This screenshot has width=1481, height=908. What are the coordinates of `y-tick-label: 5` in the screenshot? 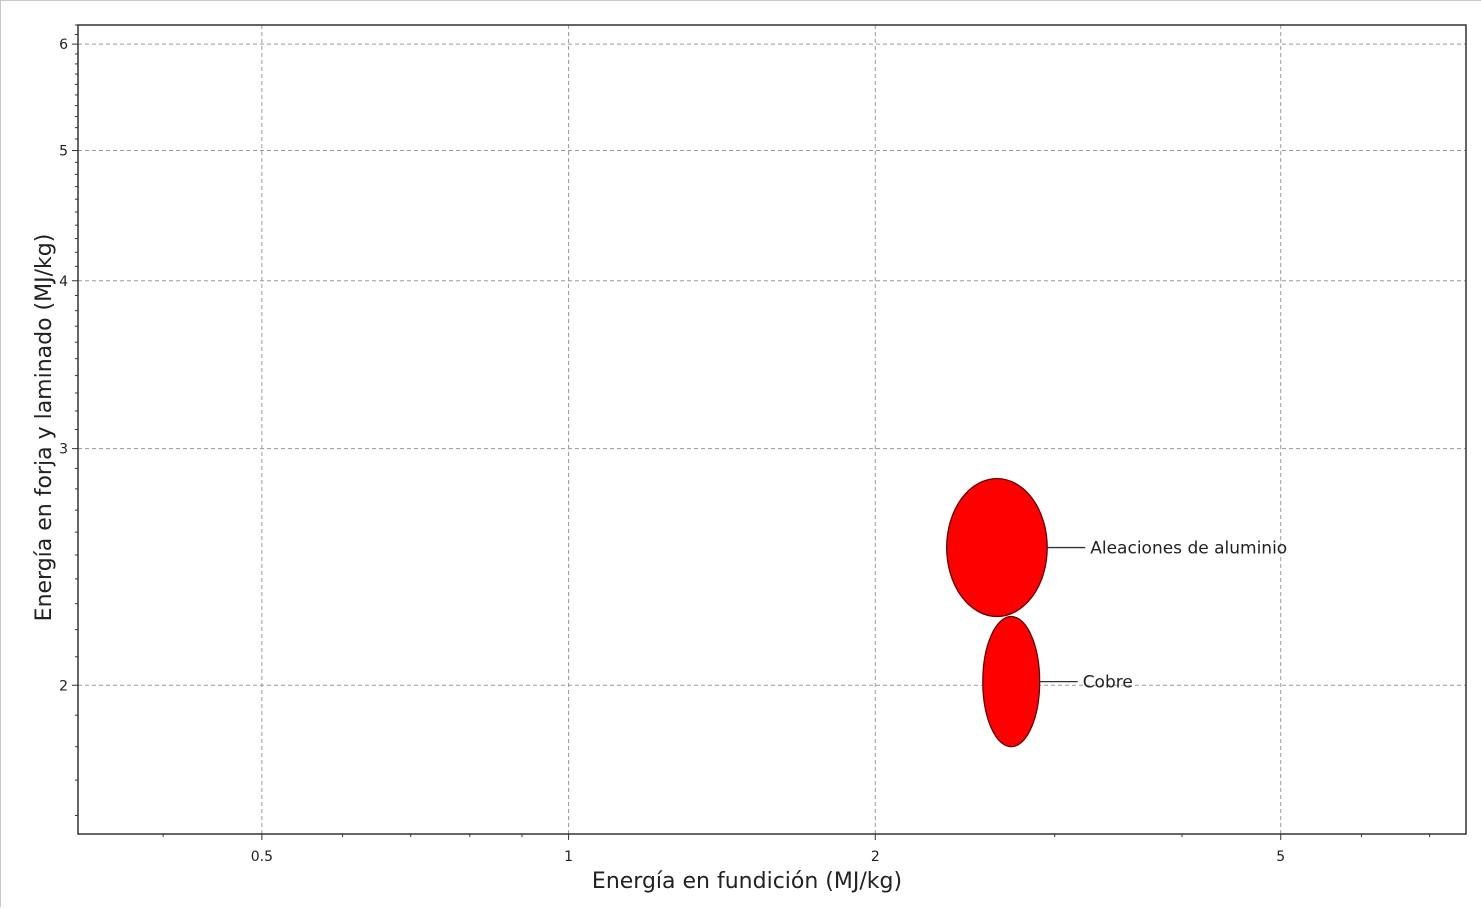 It's located at (63, 152).